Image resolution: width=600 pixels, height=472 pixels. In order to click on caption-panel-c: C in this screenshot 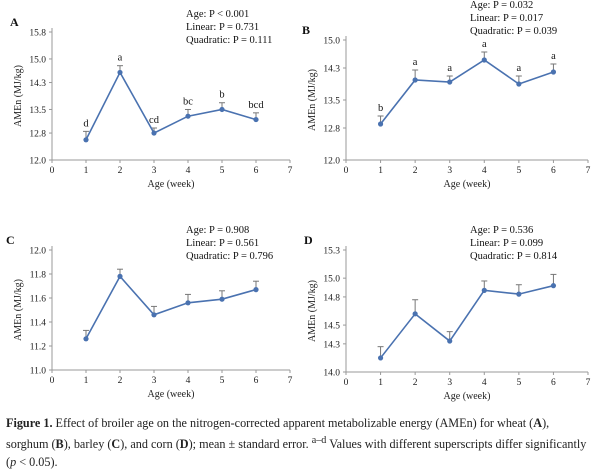, I will do `click(116, 444)`.